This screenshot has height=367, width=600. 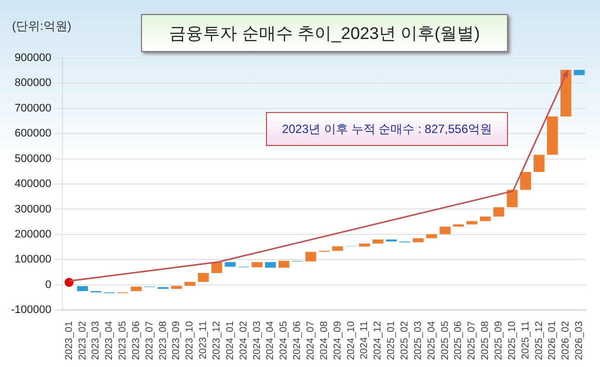 What do you see at coordinates (33, 108) in the screenshot?
I see `y-tick-label: 700000` at bounding box center [33, 108].